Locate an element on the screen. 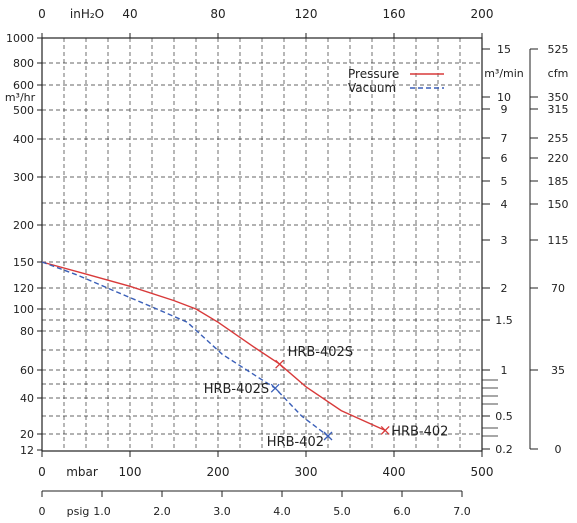 This screenshot has width=577, height=523. left-axis-tick-label: 200 is located at coordinates (23, 225).